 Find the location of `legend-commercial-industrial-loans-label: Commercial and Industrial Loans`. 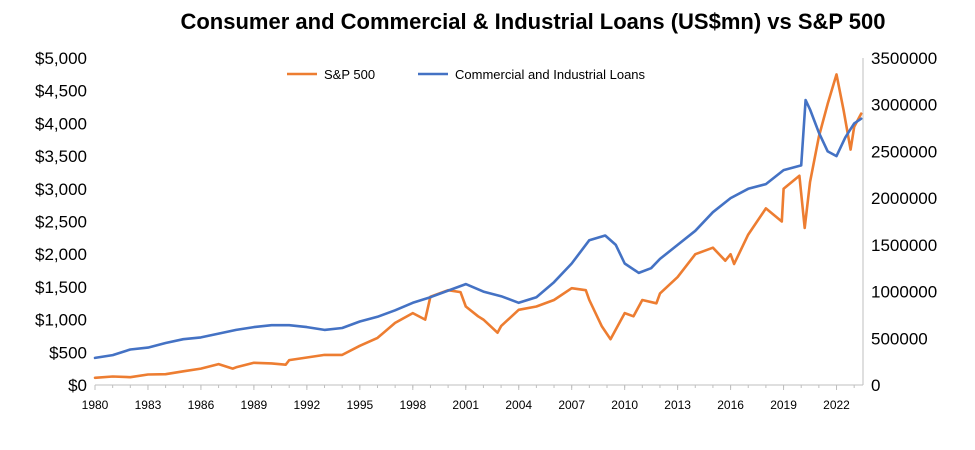

legend-commercial-industrial-loans-label: Commercial and Industrial Loans is located at coordinates (550, 74).